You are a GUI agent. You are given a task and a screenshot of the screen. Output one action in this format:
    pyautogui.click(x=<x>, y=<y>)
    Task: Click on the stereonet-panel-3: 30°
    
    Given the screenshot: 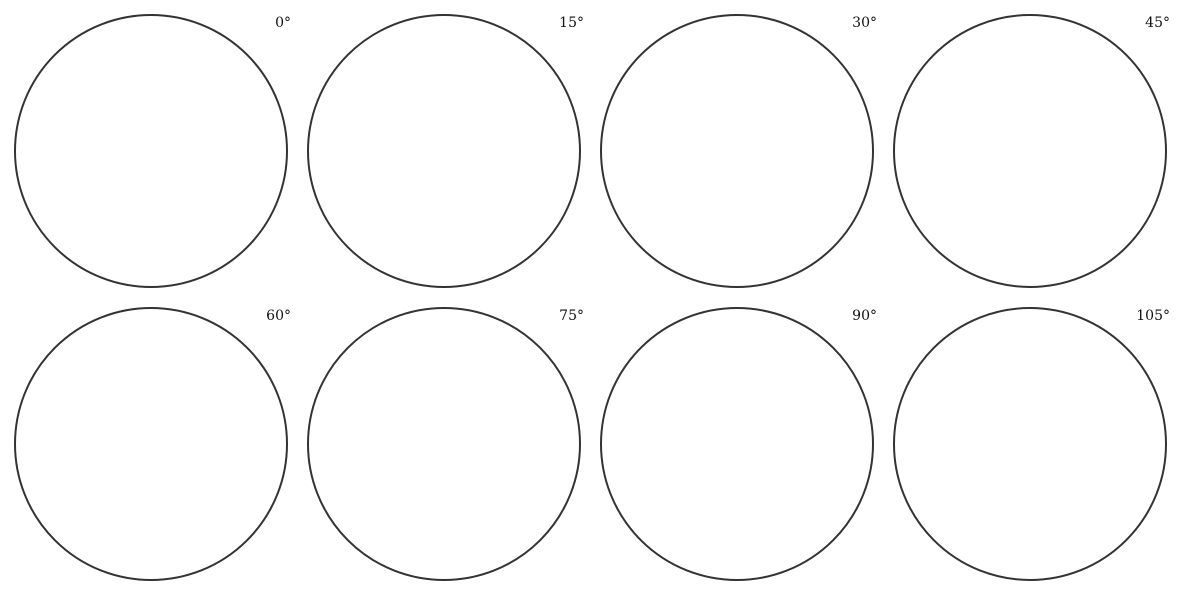 What is the action you would take?
    pyautogui.click(x=738, y=151)
    